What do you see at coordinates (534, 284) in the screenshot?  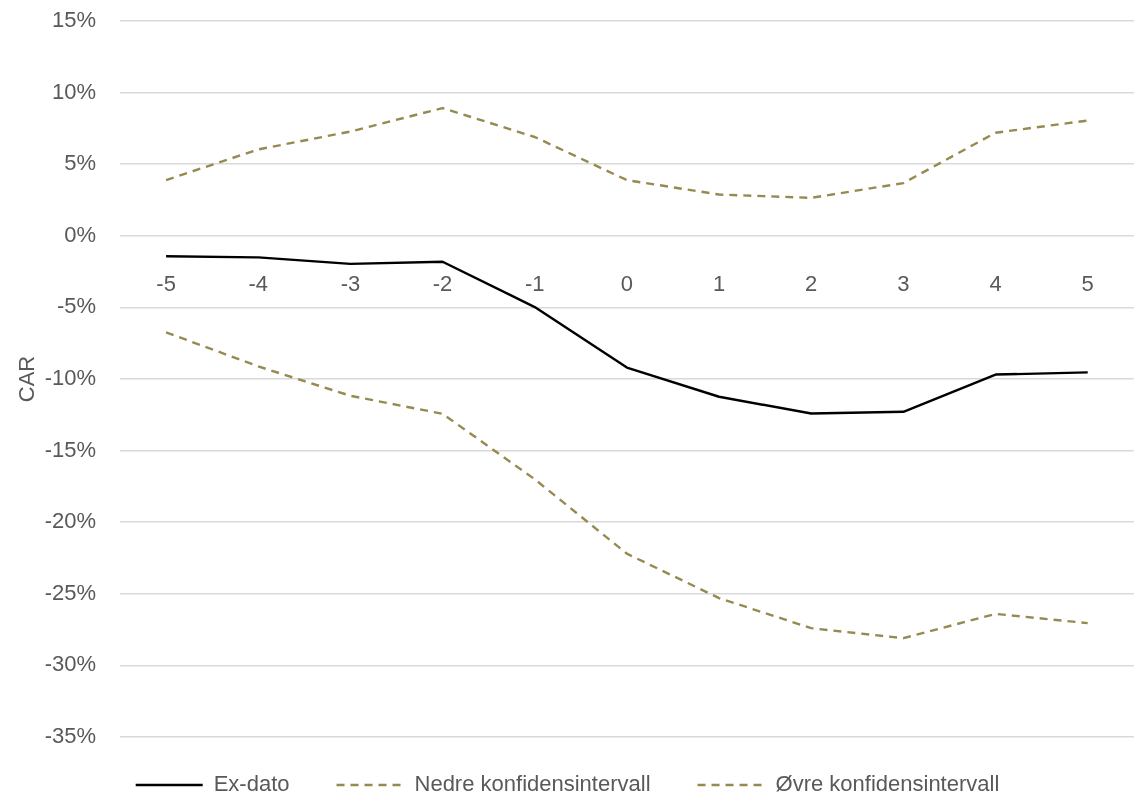 I see `x-tick-label: -1` at bounding box center [534, 284].